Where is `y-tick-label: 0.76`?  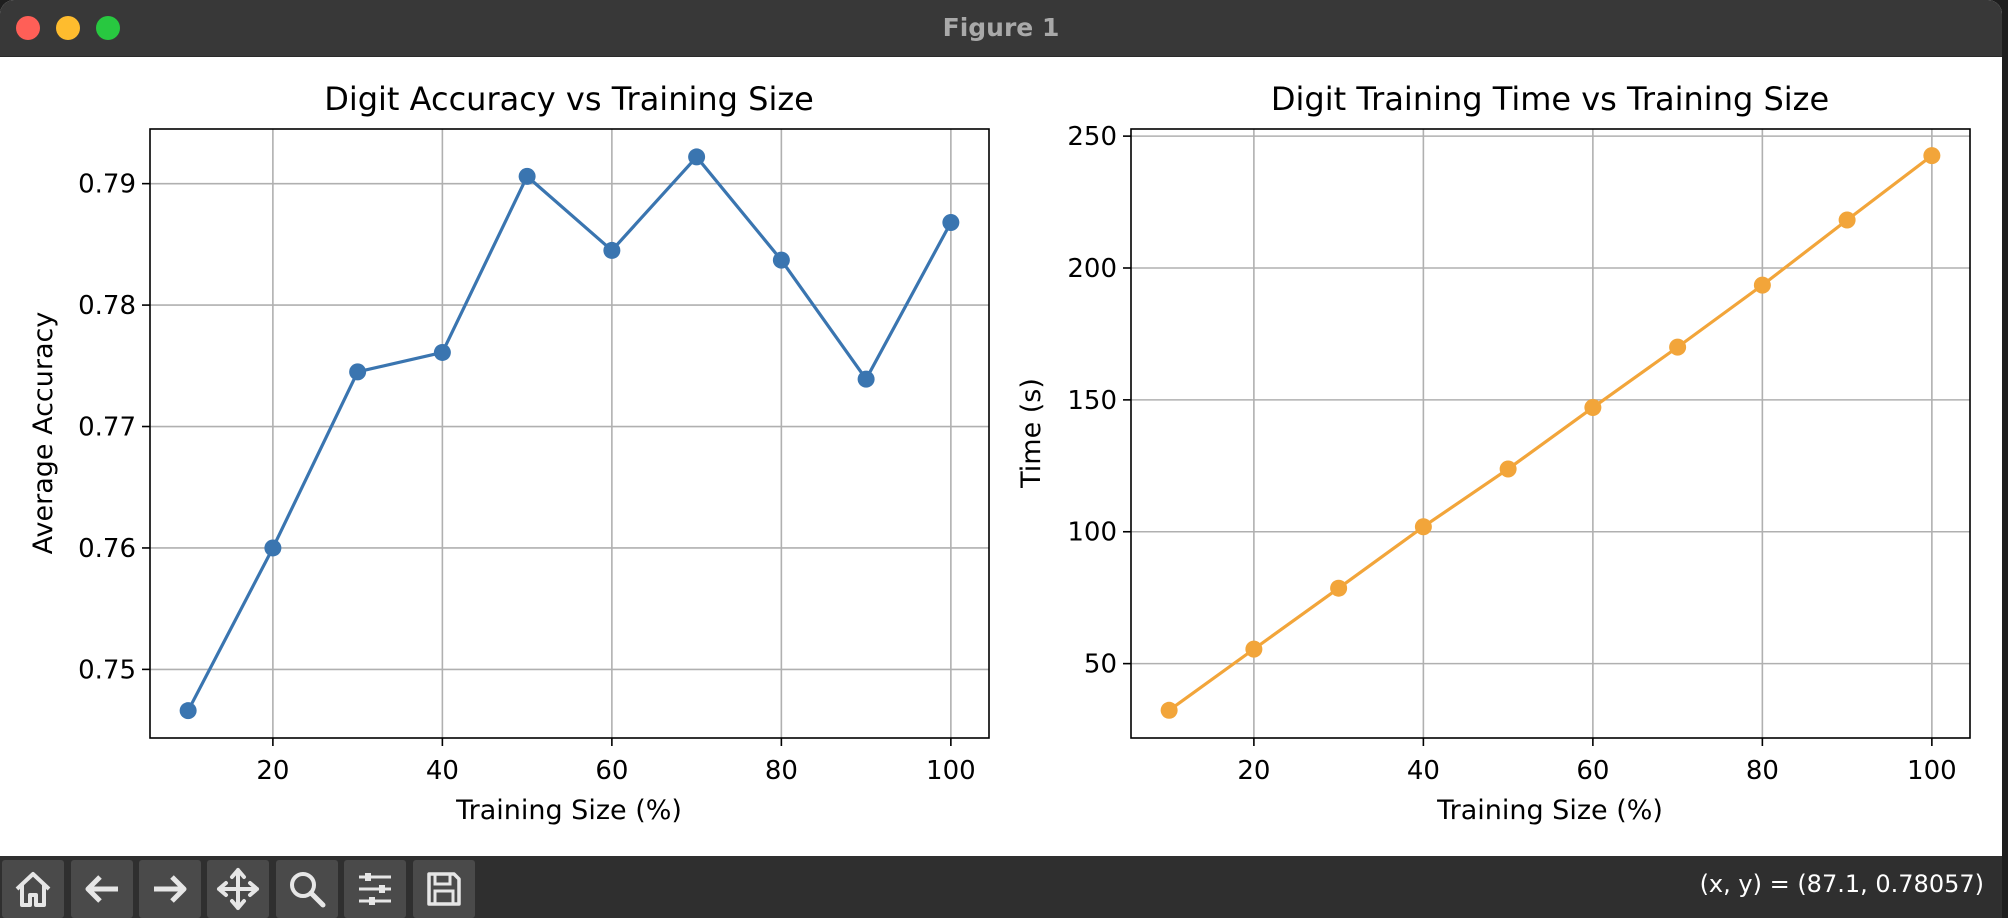
y-tick-label: 0.76 is located at coordinates (107, 549).